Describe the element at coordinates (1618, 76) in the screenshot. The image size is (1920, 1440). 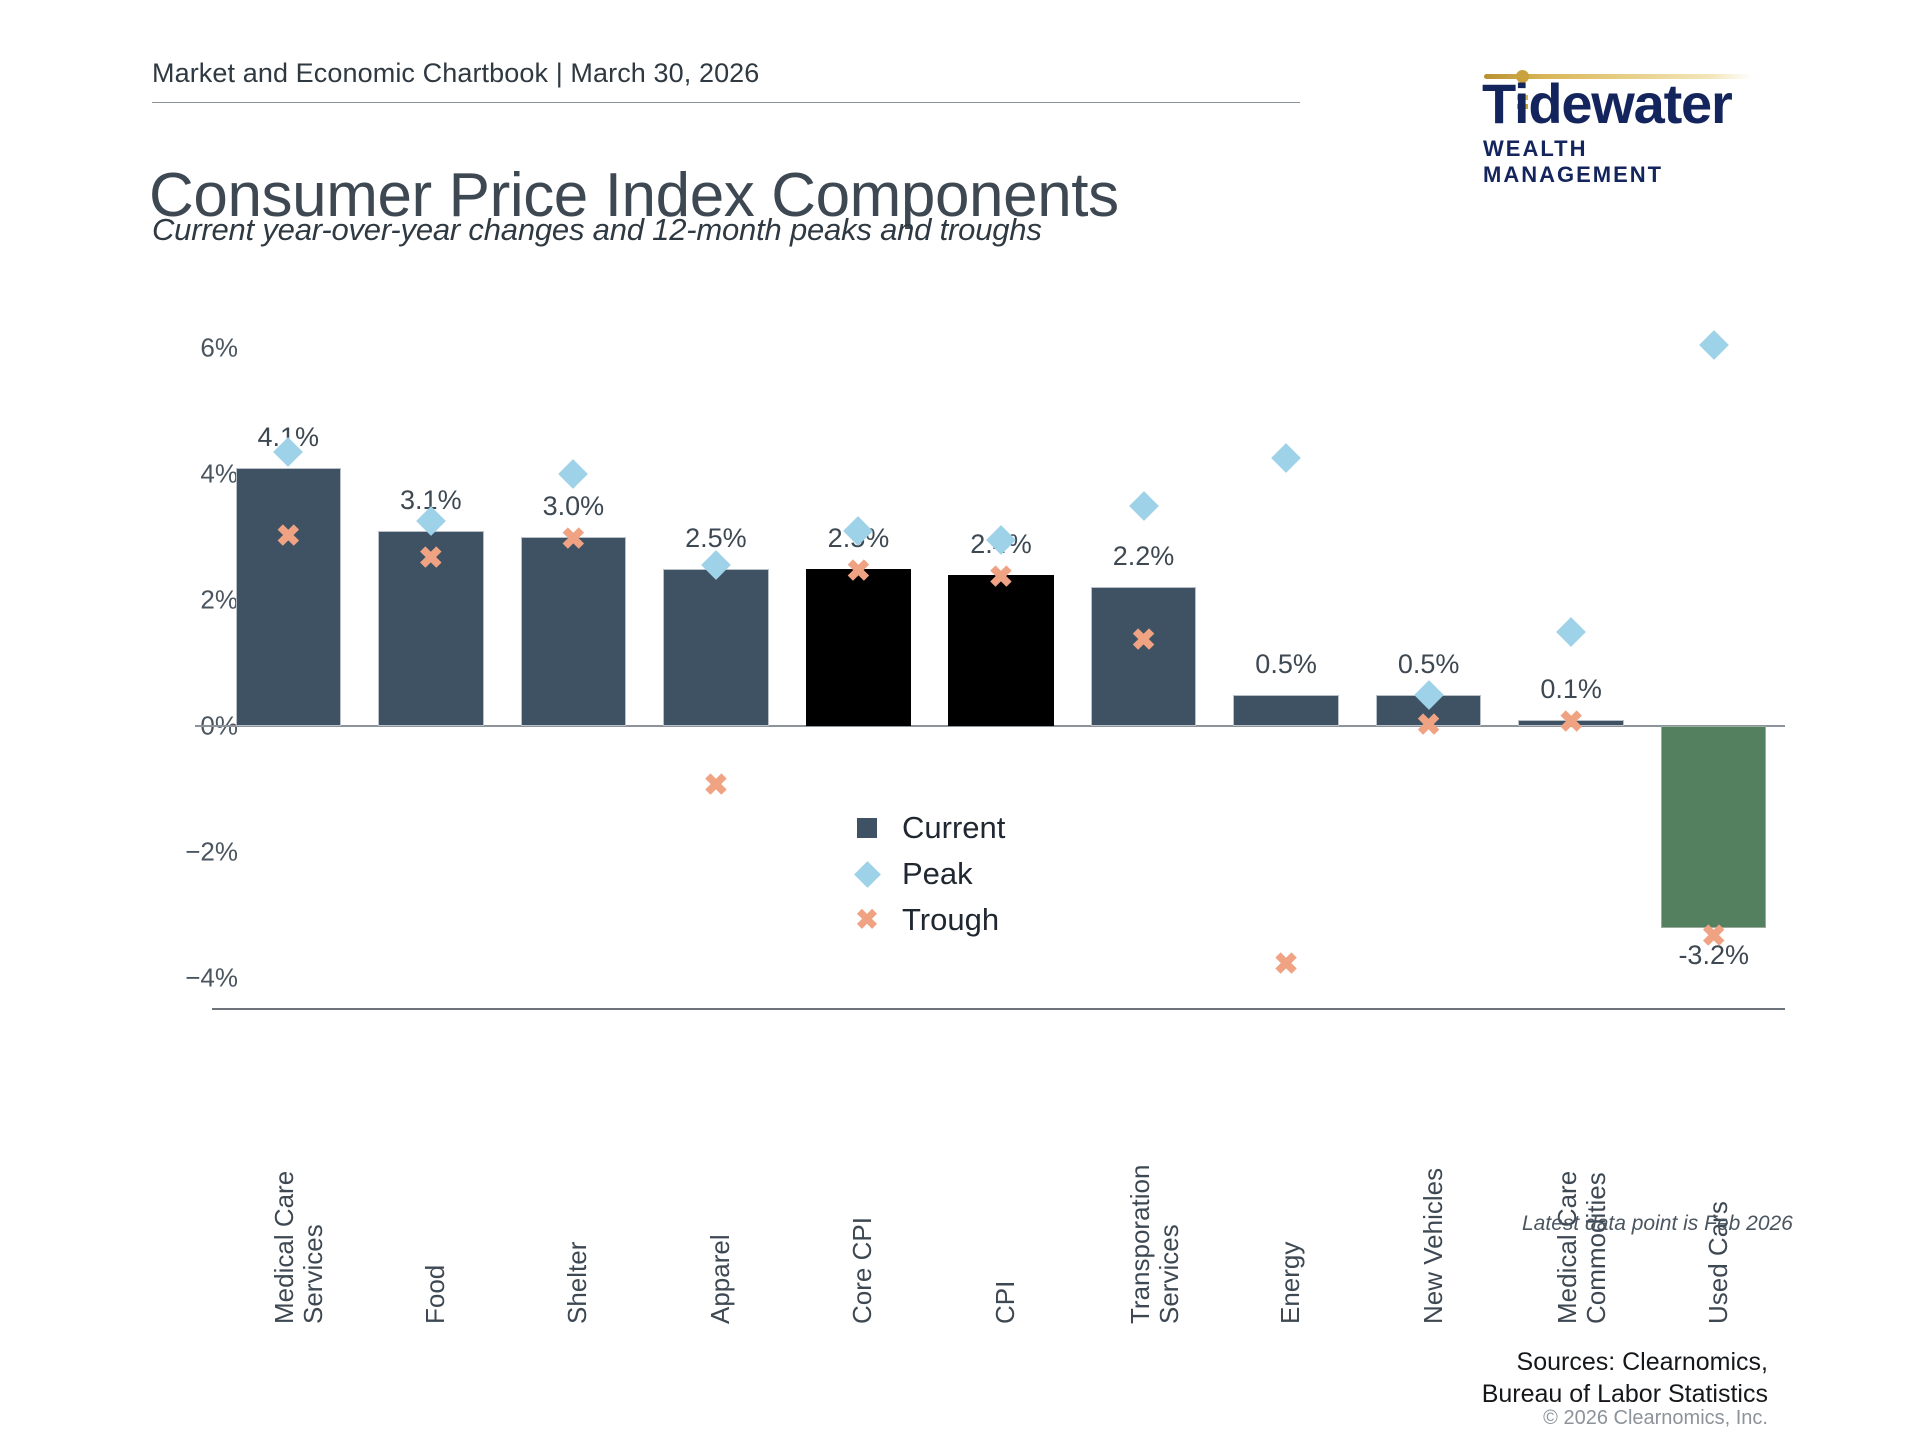
I see `logo-swoosh-icon` at that location.